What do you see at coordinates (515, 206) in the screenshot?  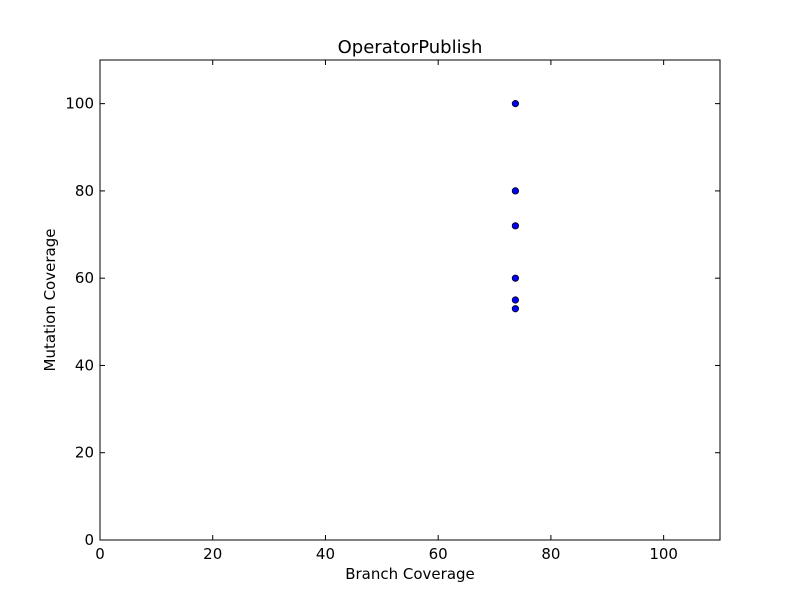 I see `data-points` at bounding box center [515, 206].